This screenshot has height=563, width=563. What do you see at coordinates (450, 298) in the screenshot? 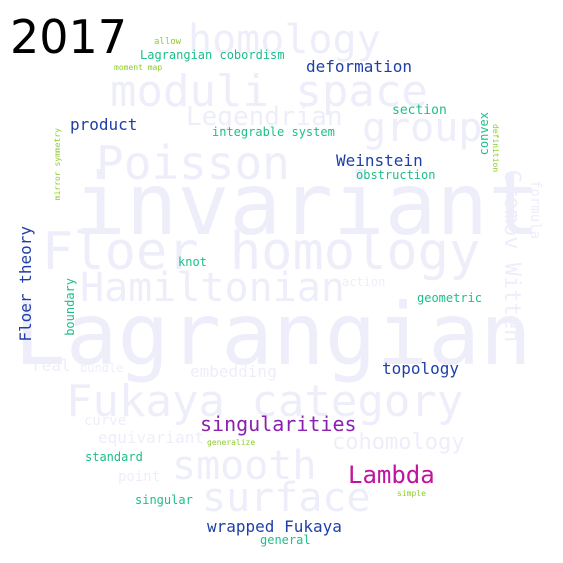
I see `word-geometric: geometric` at bounding box center [450, 298].